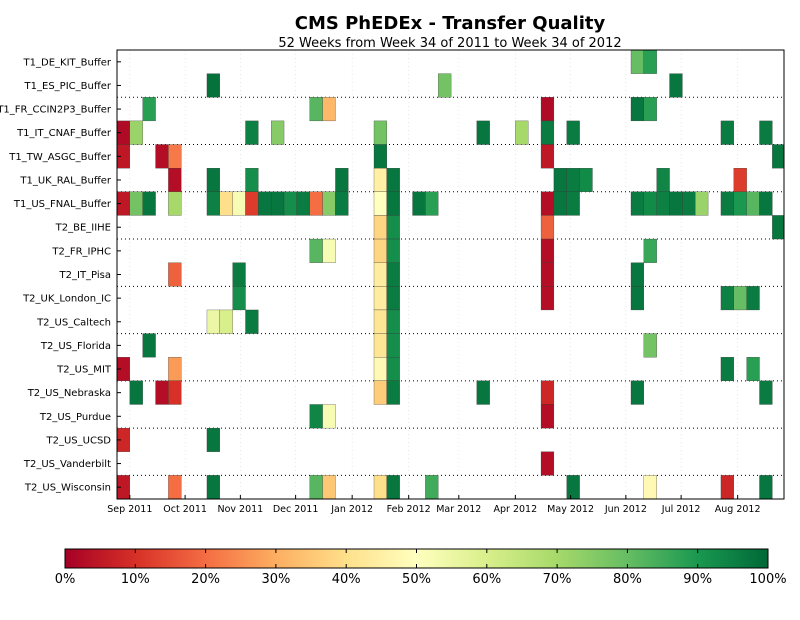 The height and width of the screenshot is (620, 800). Describe the element at coordinates (67, 62) in the screenshot. I see `row-label: T1_DE_KIT_Buffer` at that location.